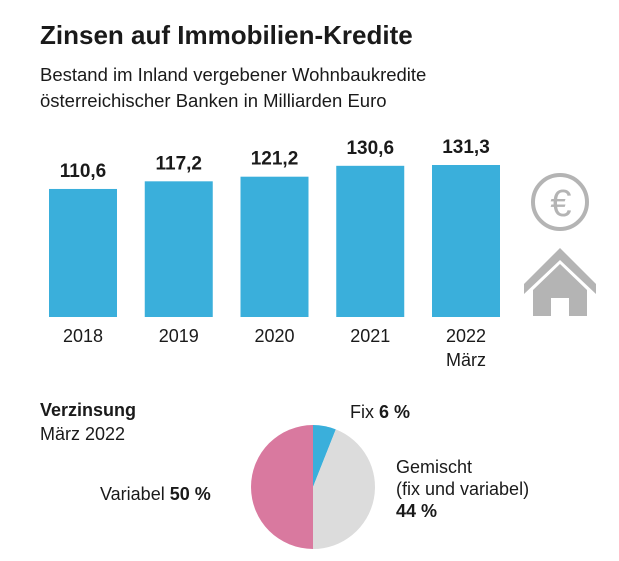  What do you see at coordinates (83, 171) in the screenshot?
I see `bar-value-label: 110,6` at bounding box center [83, 171].